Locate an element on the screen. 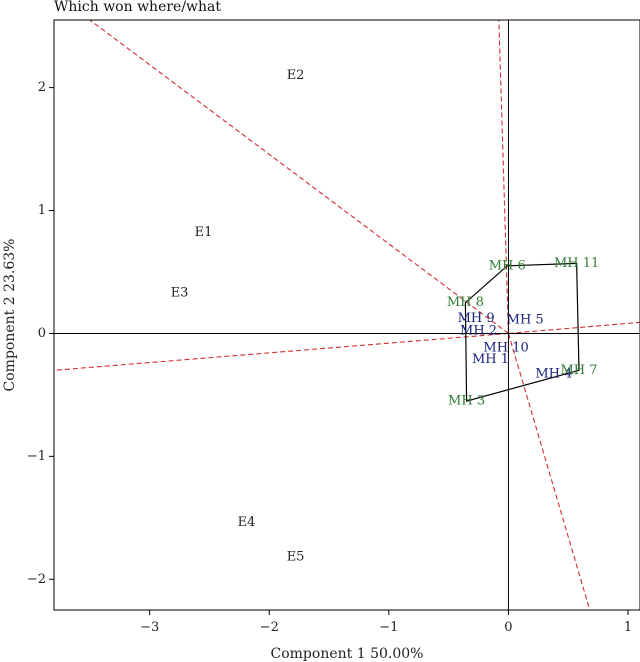 Image resolution: width=640 pixels, height=662 pixels. genotype-label-mh-10: MH 10 is located at coordinates (505, 348).